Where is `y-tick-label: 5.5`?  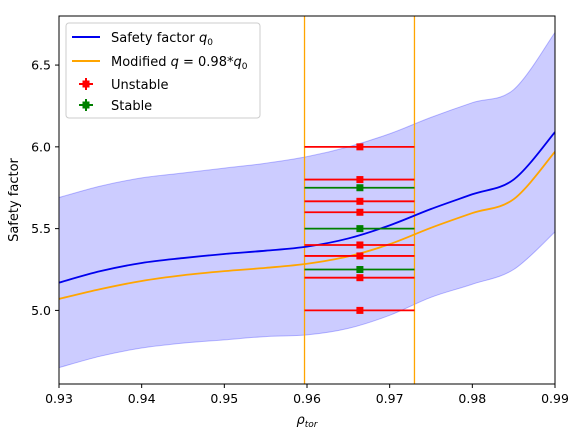
y-tick-label: 5.5 is located at coordinates (41, 228).